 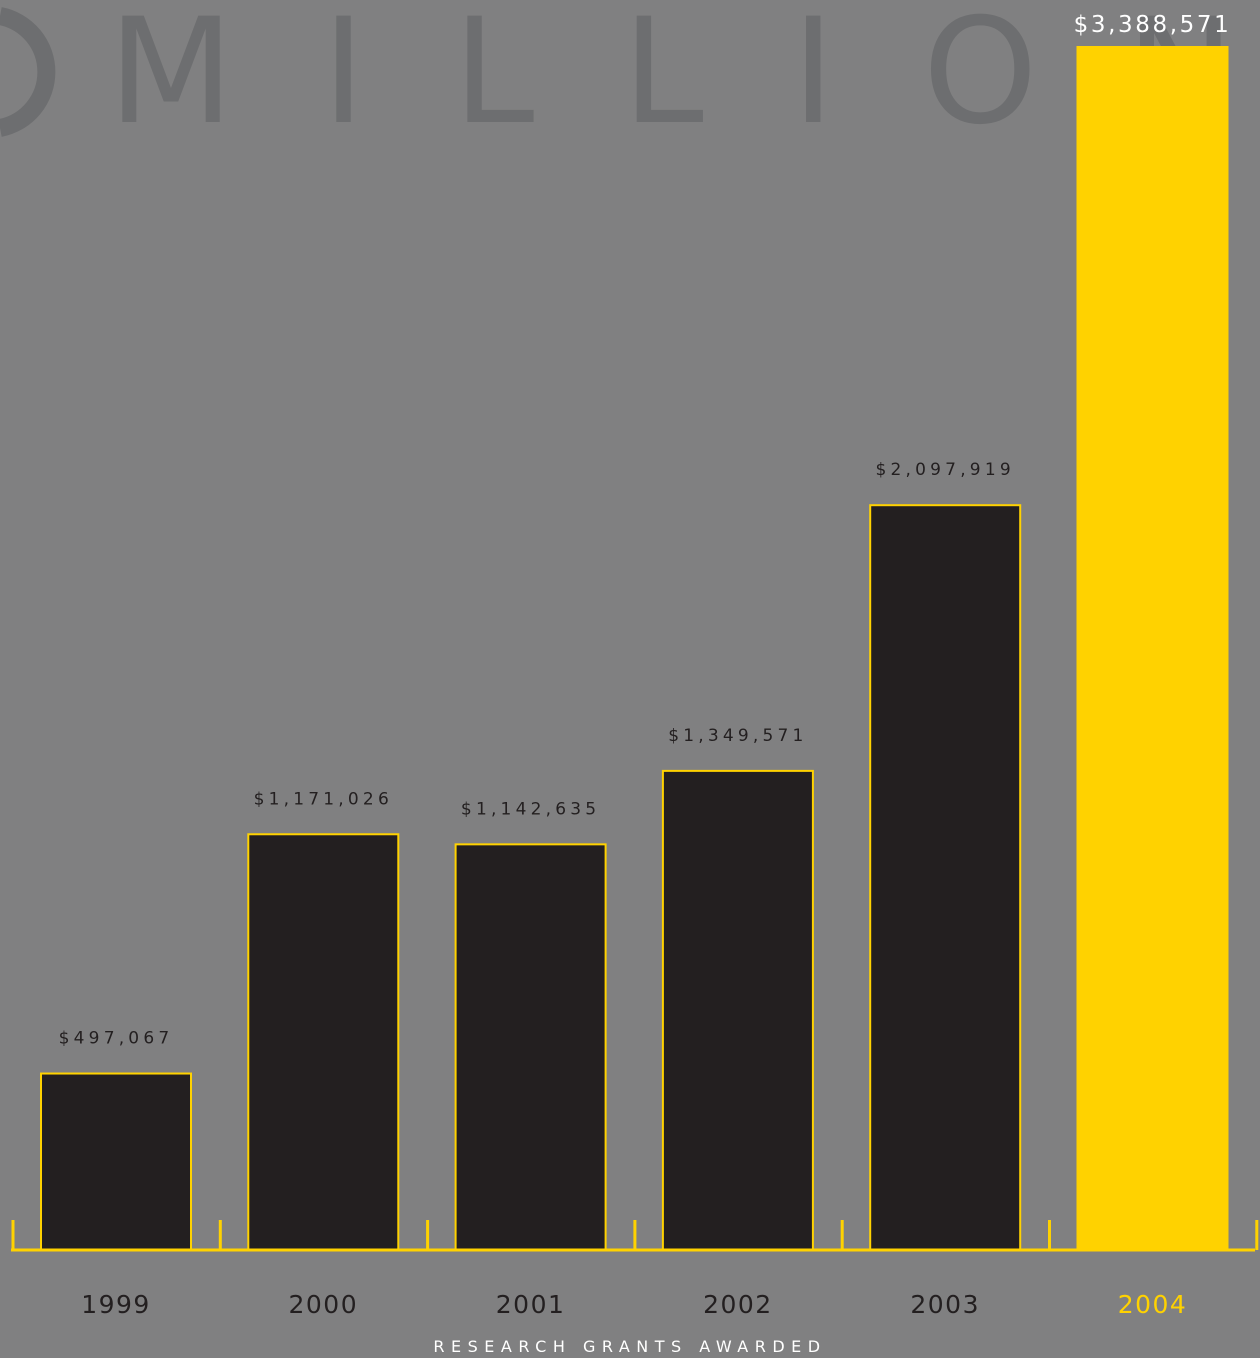 What do you see at coordinates (737, 736) in the screenshot?
I see `value-label-2002: $1,349,571` at bounding box center [737, 736].